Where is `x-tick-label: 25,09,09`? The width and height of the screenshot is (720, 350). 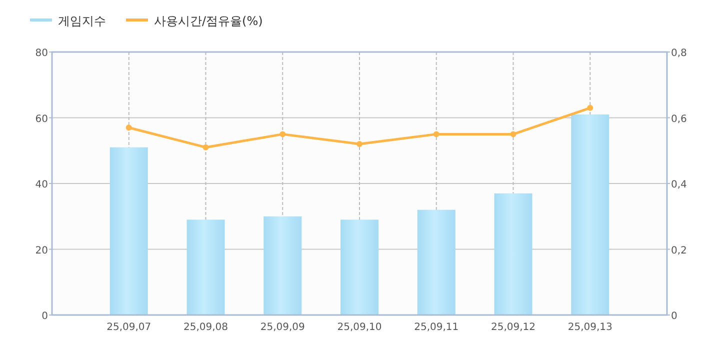
x-tick-label: 25,09,09 is located at coordinates (282, 327).